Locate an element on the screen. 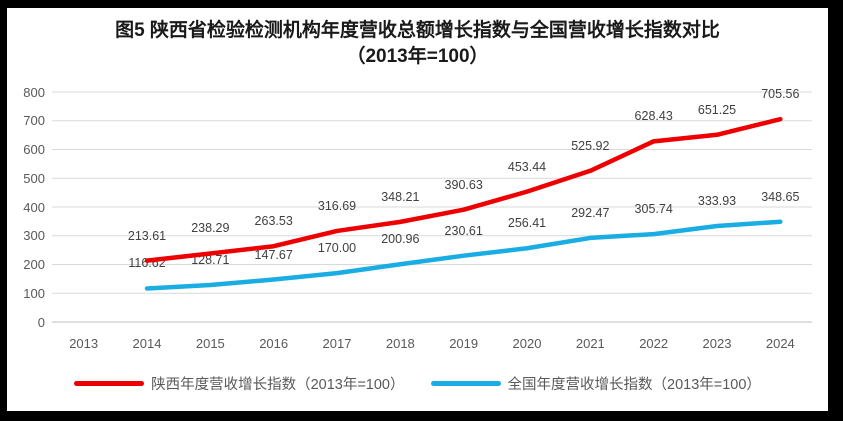 The image size is (843, 421). data-label: 705.56 is located at coordinates (780, 94).